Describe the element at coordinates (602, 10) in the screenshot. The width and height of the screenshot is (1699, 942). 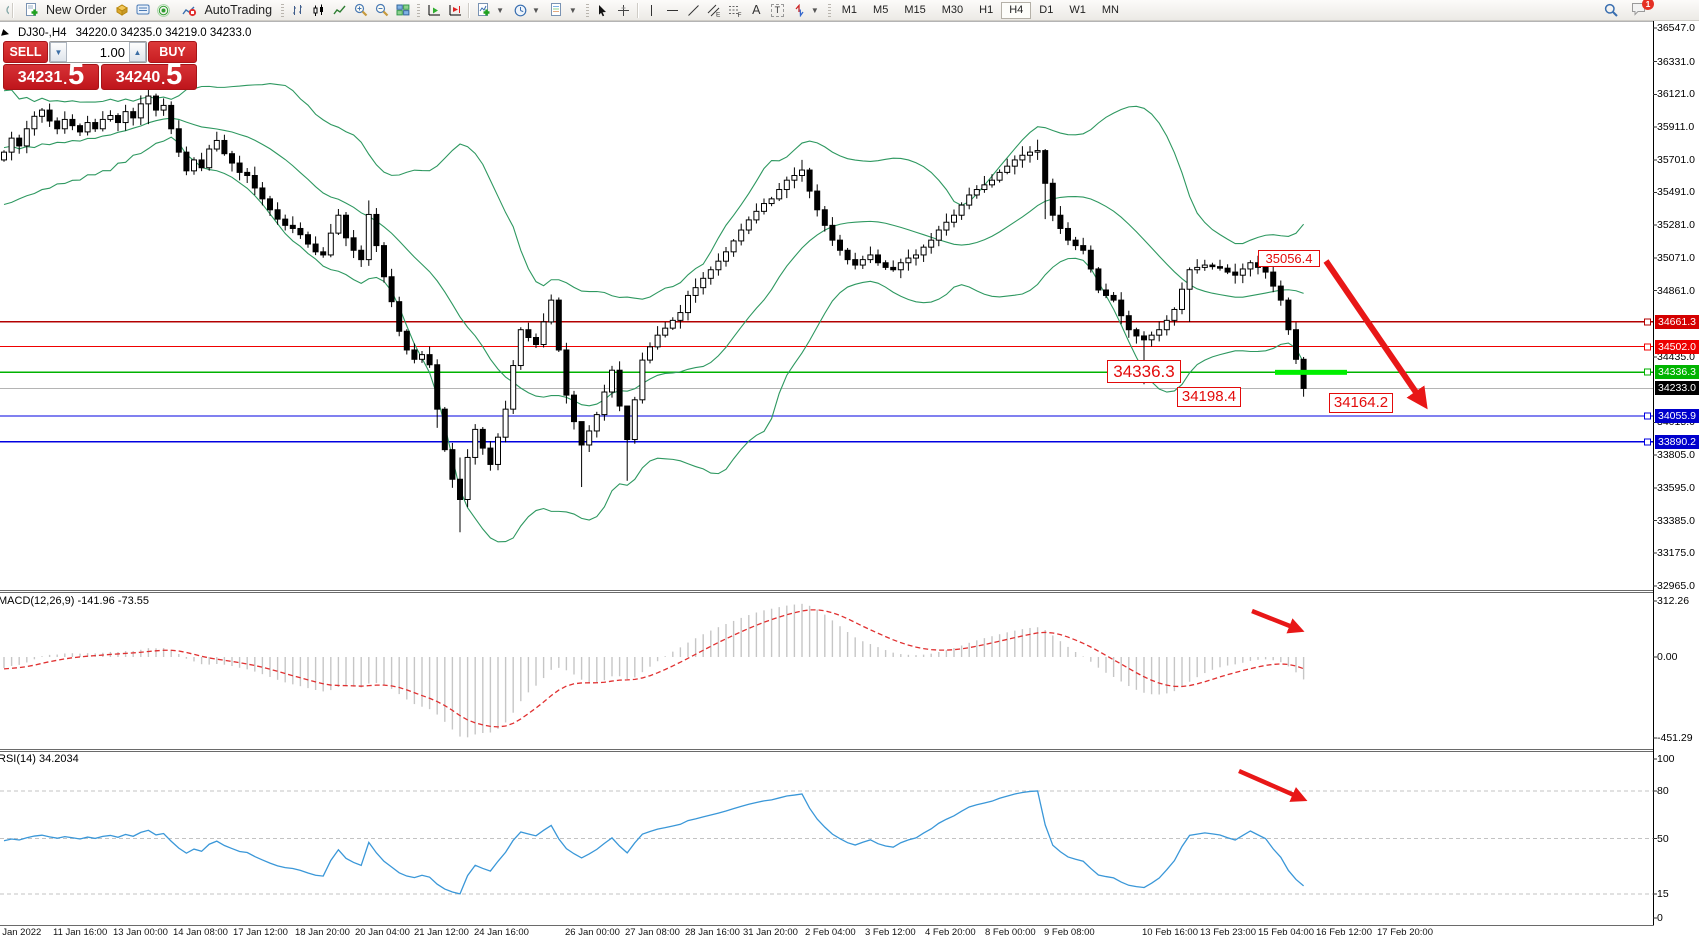
I see `cursor-tool-icon` at that location.